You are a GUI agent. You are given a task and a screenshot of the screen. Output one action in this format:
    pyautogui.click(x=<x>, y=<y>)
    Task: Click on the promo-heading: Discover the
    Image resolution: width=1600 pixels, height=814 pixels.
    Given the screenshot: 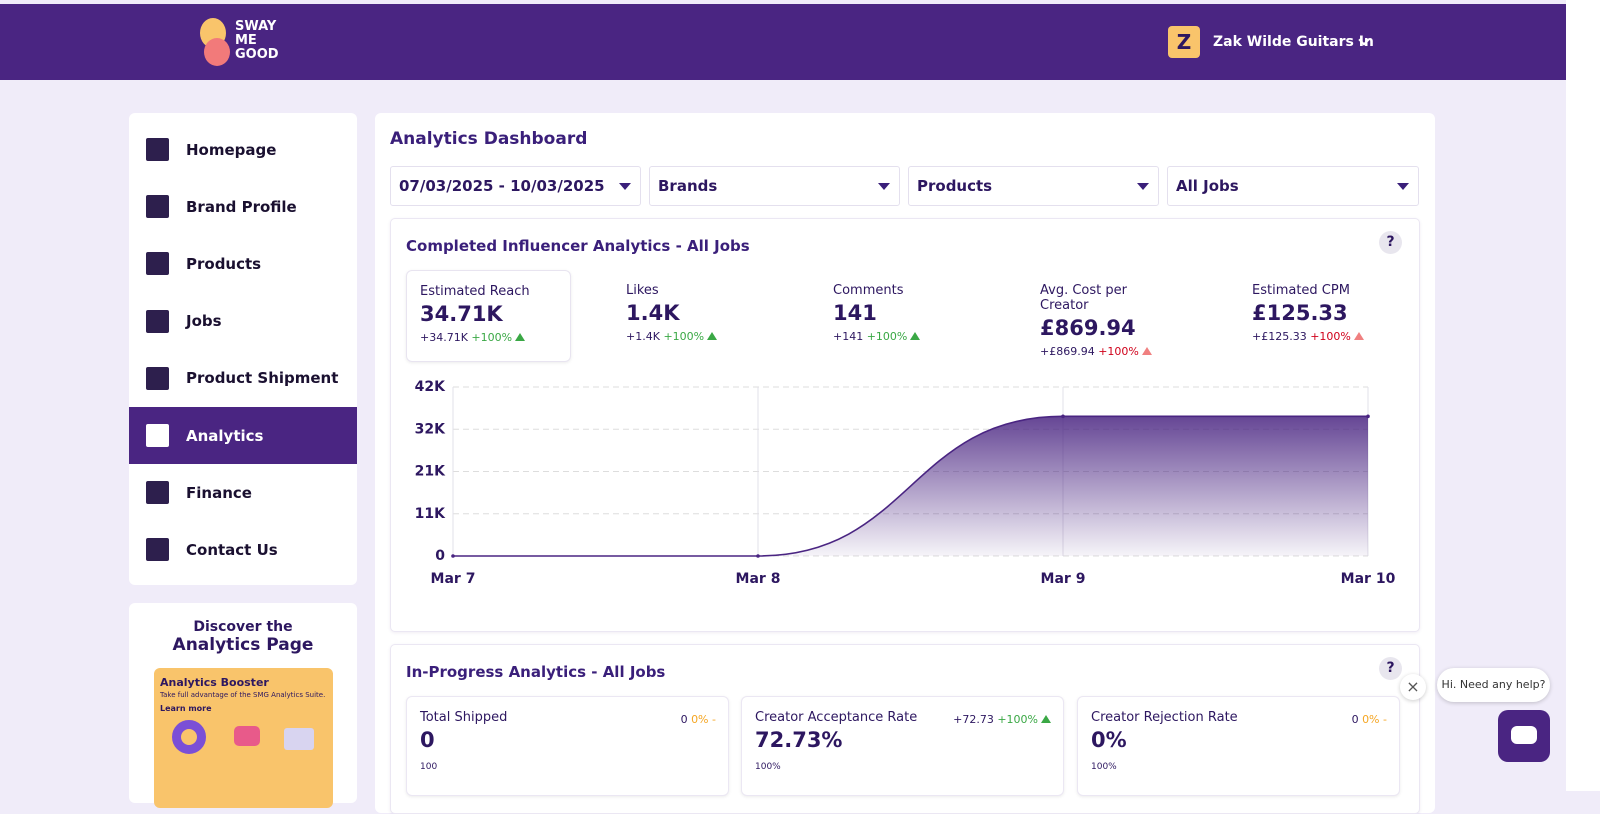 What is the action you would take?
    pyautogui.click(x=243, y=627)
    